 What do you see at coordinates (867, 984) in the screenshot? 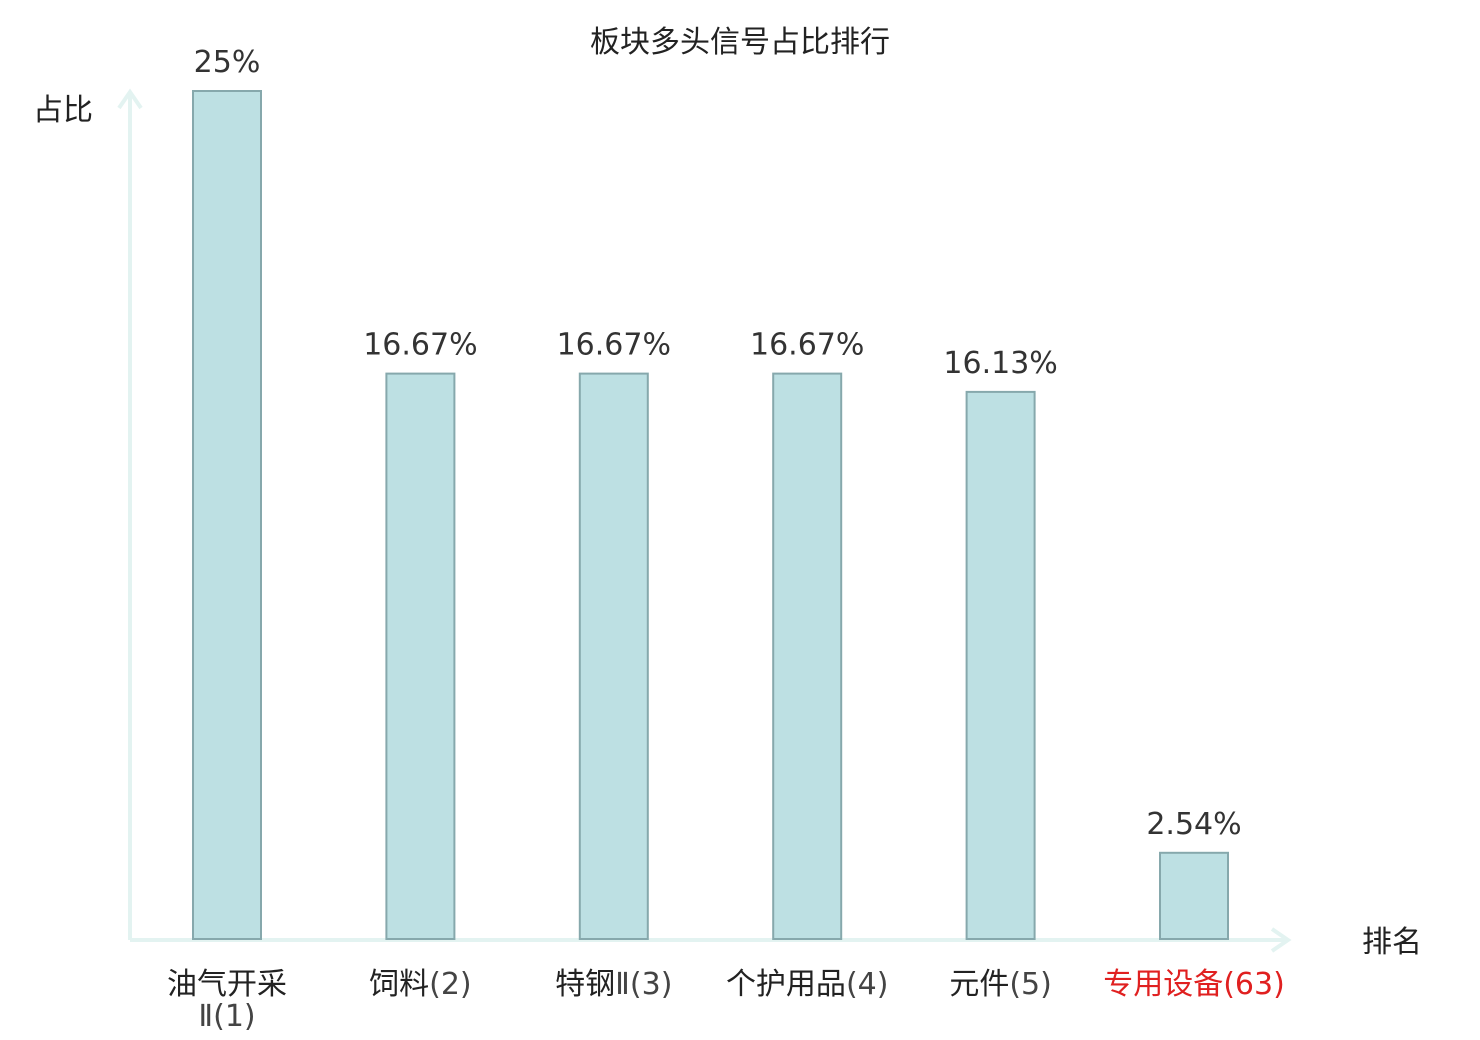
I see `x-tick-label-rank: (4)` at bounding box center [867, 984].